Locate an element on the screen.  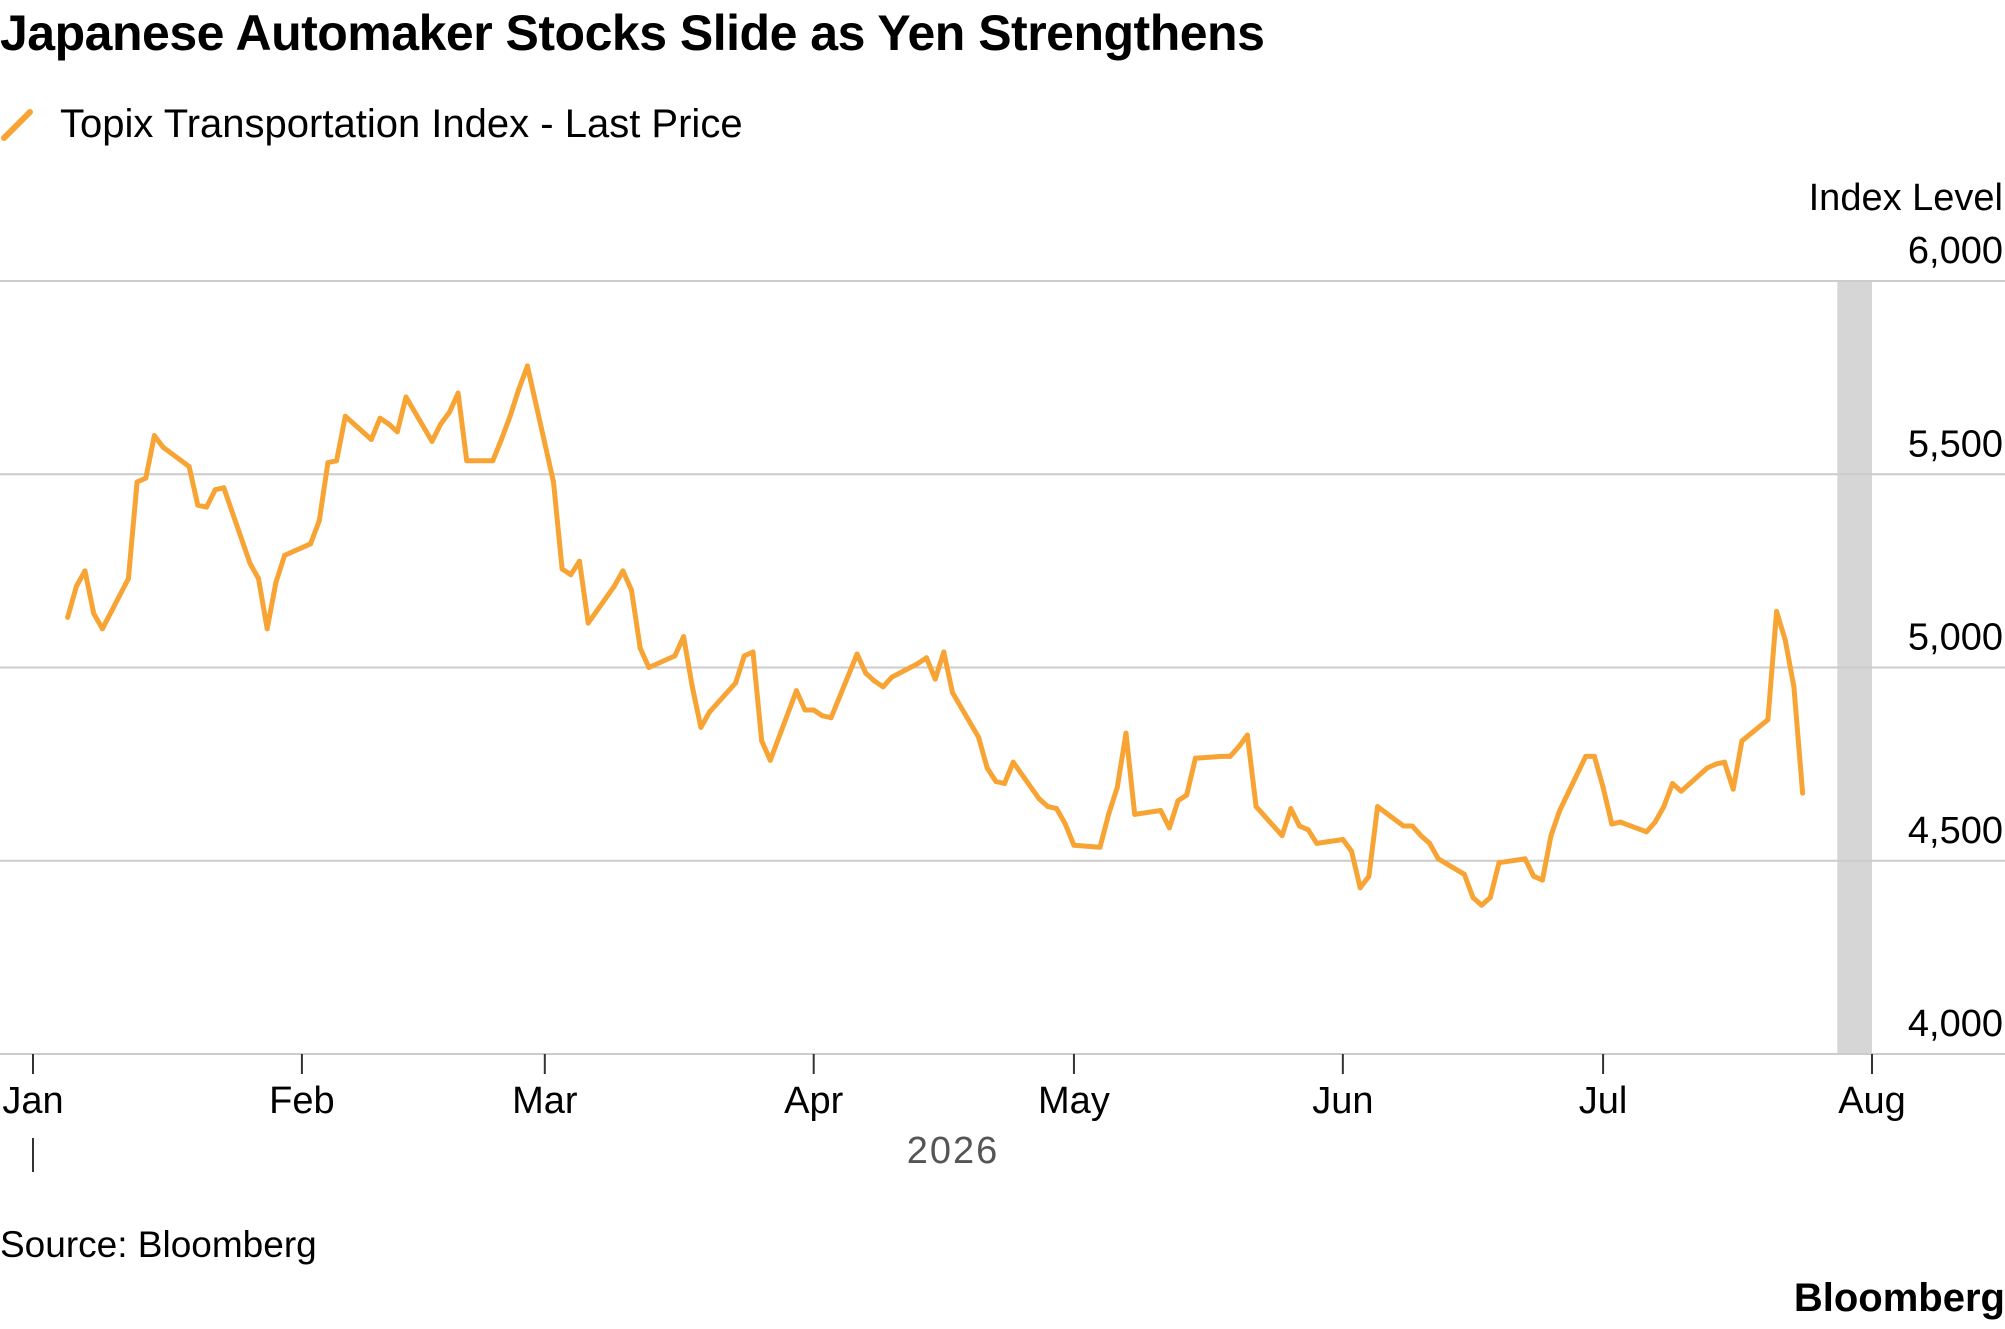
x-tick-label: Feb is located at coordinates (301, 1101).